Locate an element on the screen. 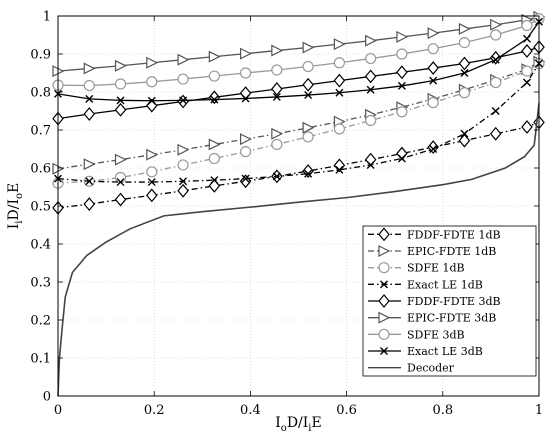 This screenshot has height=441, width=550. legend-label: Exact LE 1dB is located at coordinates (445, 284).